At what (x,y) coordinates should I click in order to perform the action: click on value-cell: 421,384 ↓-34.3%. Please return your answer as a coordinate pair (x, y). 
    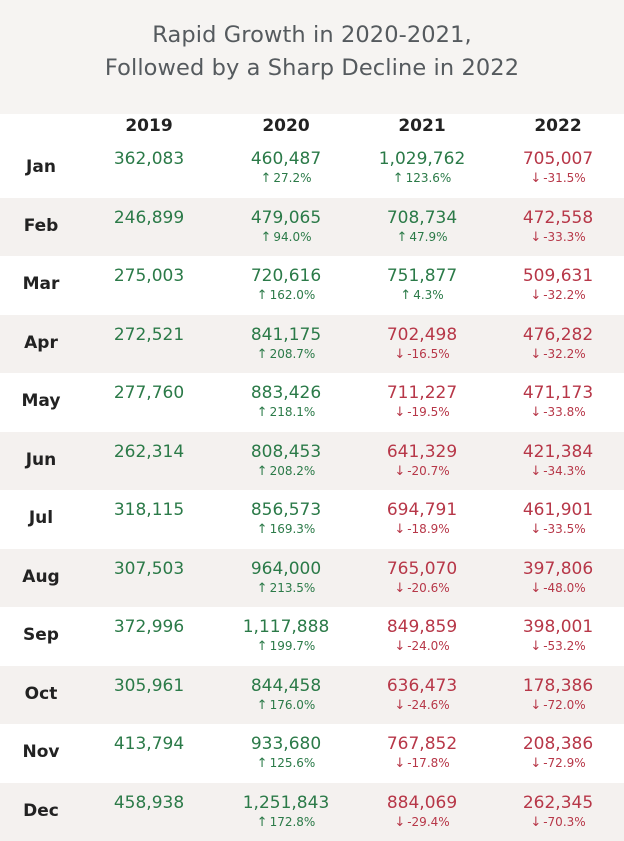
    Looking at the image, I should click on (556, 461).